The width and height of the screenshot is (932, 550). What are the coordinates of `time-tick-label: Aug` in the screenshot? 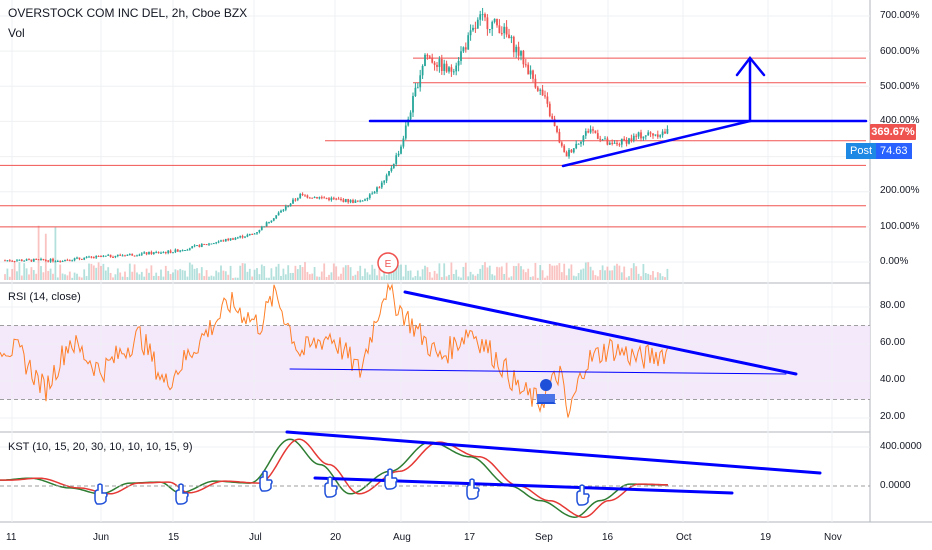 It's located at (402, 537).